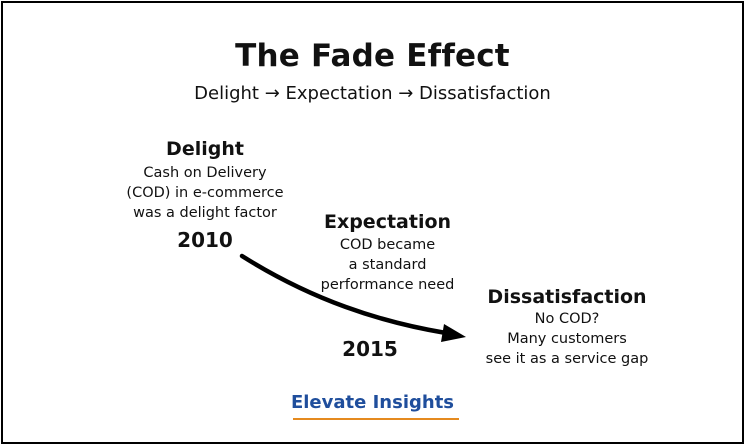 The image size is (745, 445). Describe the element at coordinates (372, 402) in the screenshot. I see `brand-logo-text: Elevate Insights` at that location.